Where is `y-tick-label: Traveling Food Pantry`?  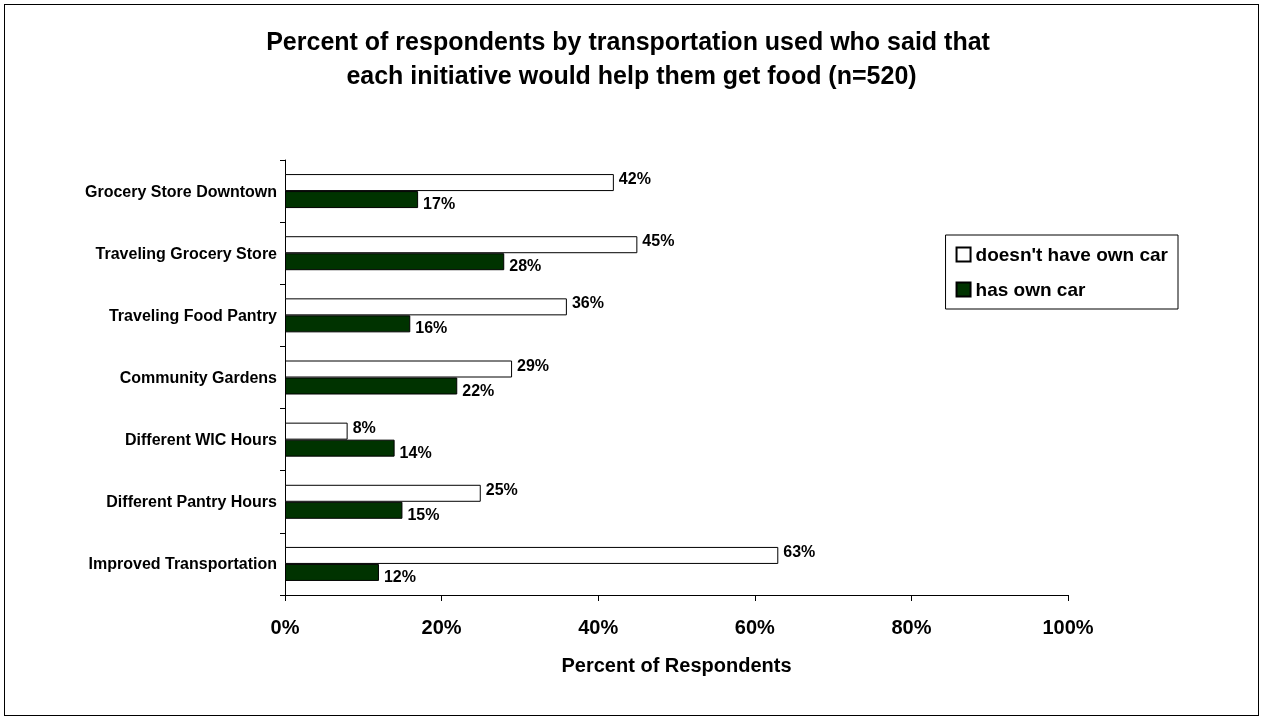
y-tick-label: Traveling Food Pantry is located at coordinates (193, 315).